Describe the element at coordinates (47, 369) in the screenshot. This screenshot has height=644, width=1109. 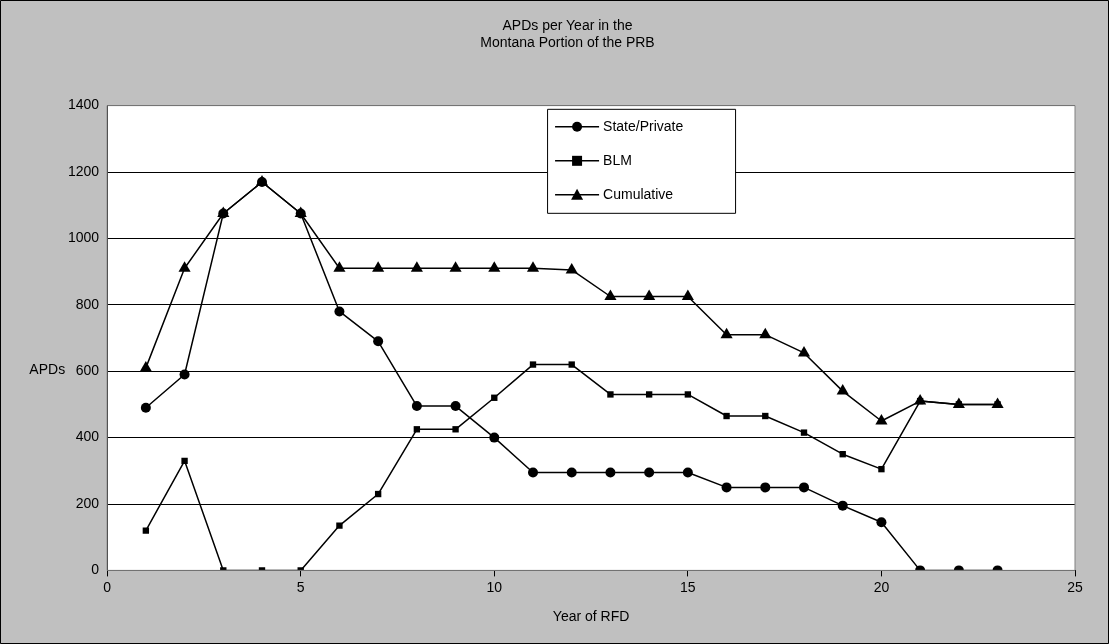
I see `y-axis-title: APDs` at that location.